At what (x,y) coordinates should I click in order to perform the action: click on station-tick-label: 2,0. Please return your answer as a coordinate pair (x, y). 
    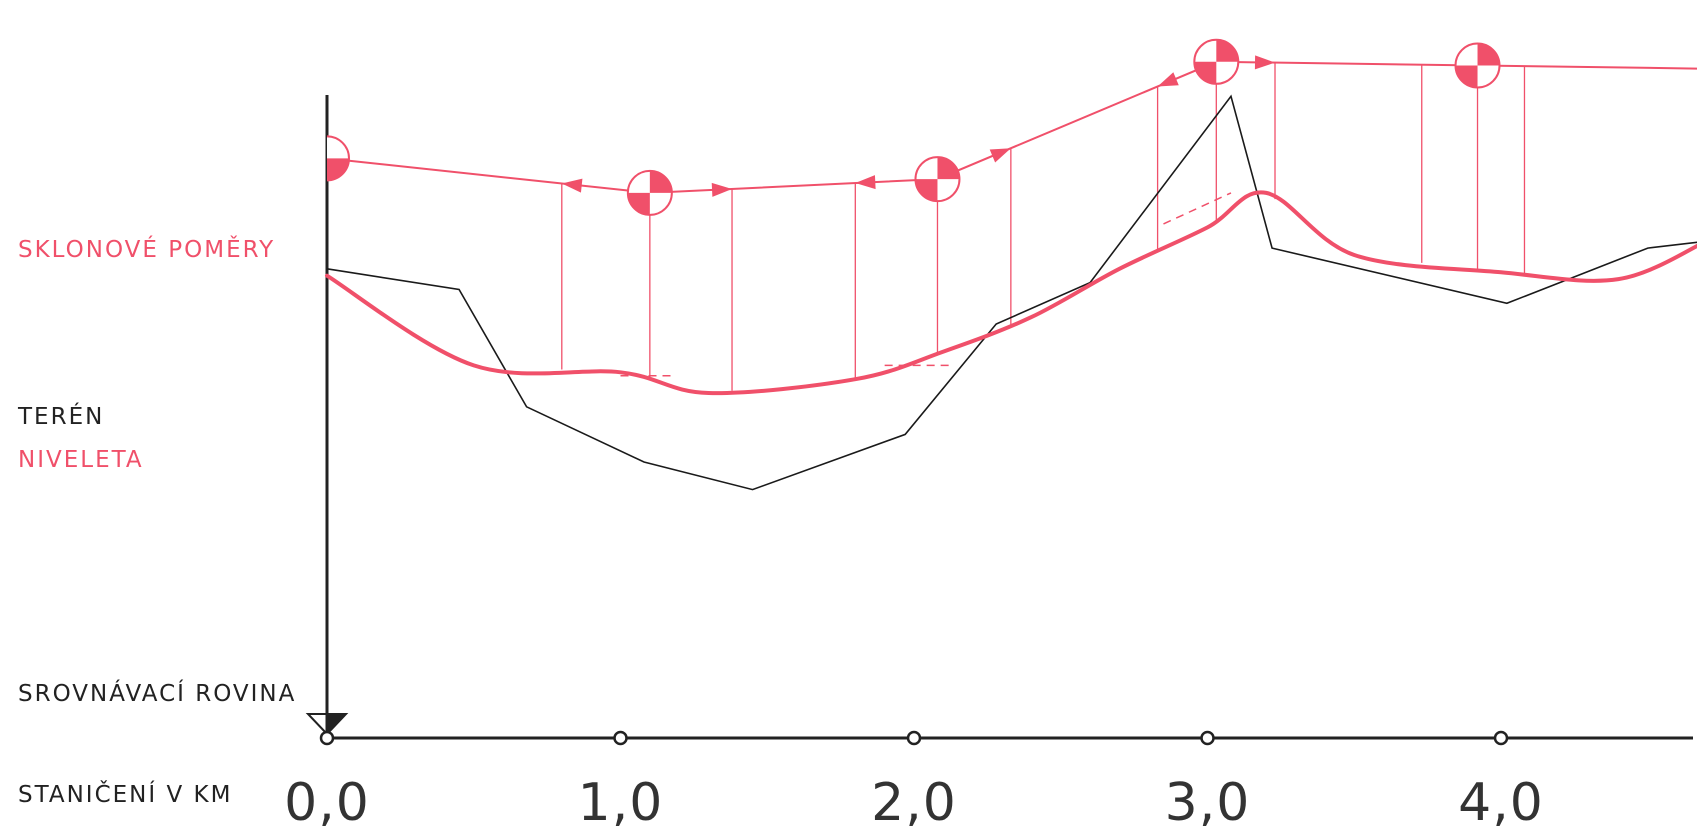
    Looking at the image, I should click on (914, 803).